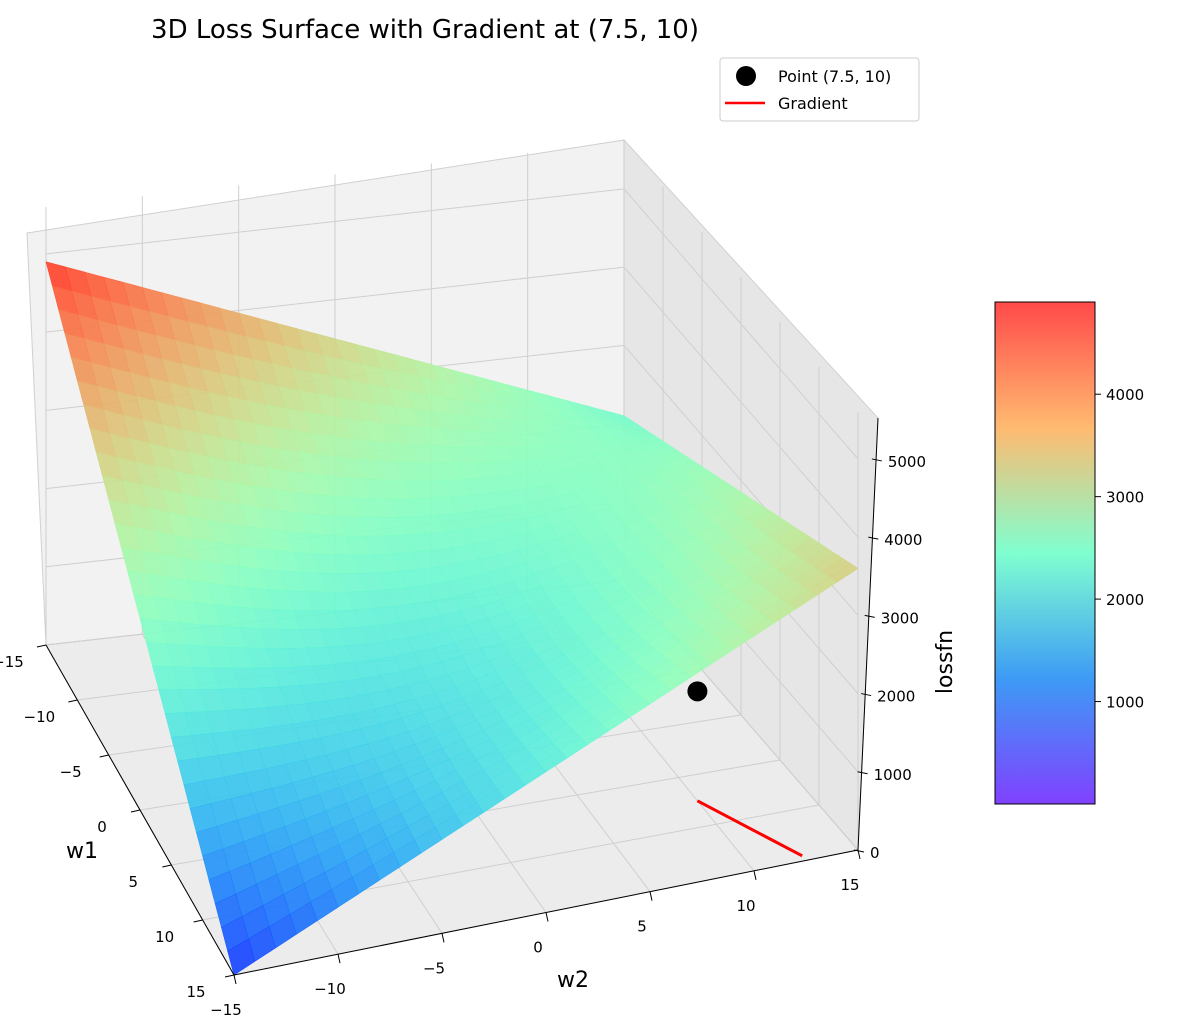 Image resolution: width=1180 pixels, height=1029 pixels. I want to click on surface-patch, so click(241, 957).